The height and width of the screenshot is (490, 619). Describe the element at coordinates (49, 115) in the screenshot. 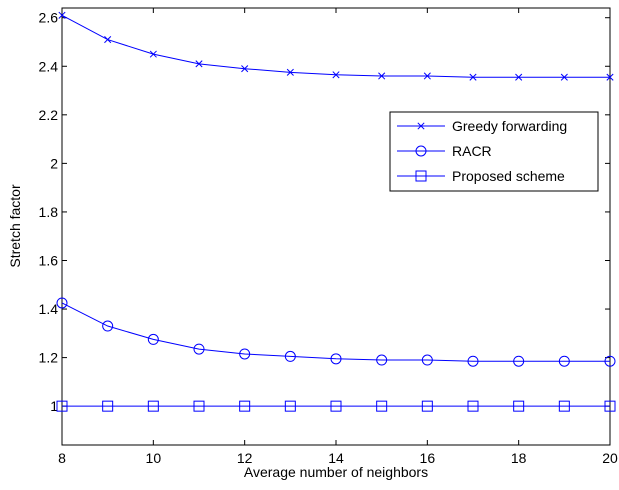

I see `y-tick-label: 2.2` at that location.